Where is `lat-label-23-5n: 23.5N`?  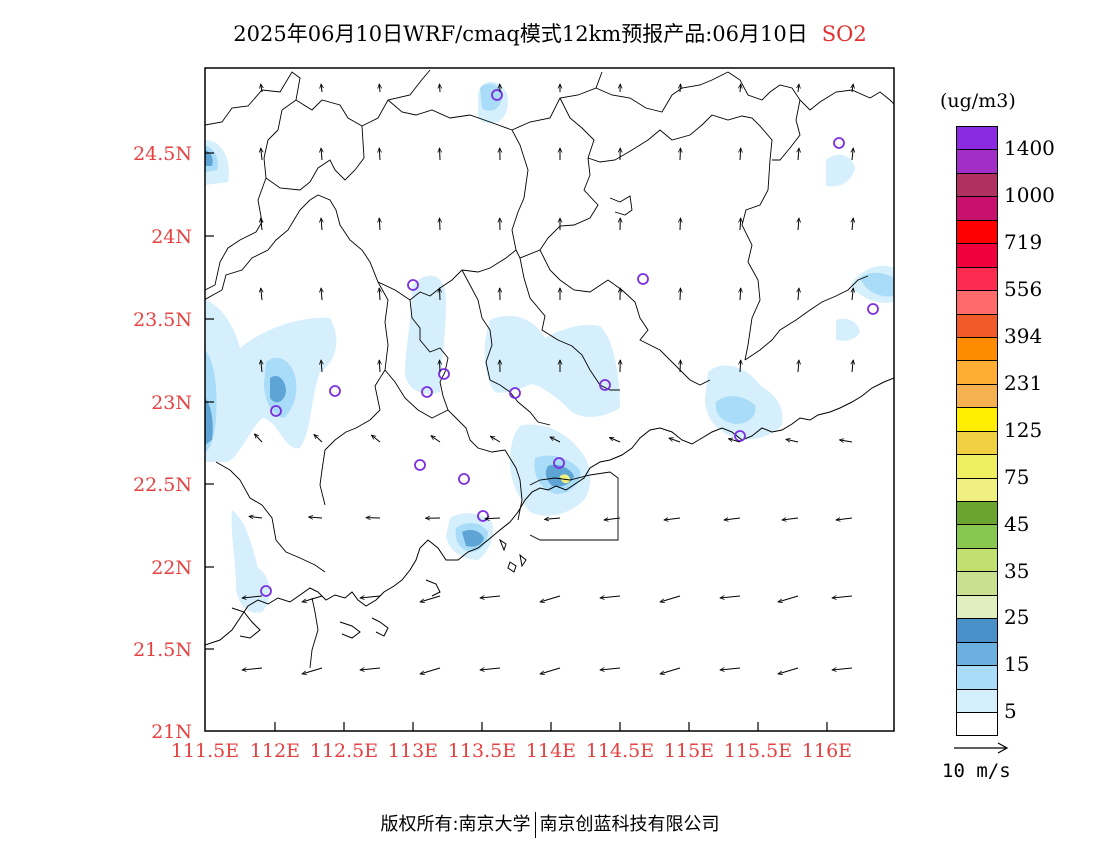
lat-label-23-5n: 23.5N is located at coordinates (162, 320).